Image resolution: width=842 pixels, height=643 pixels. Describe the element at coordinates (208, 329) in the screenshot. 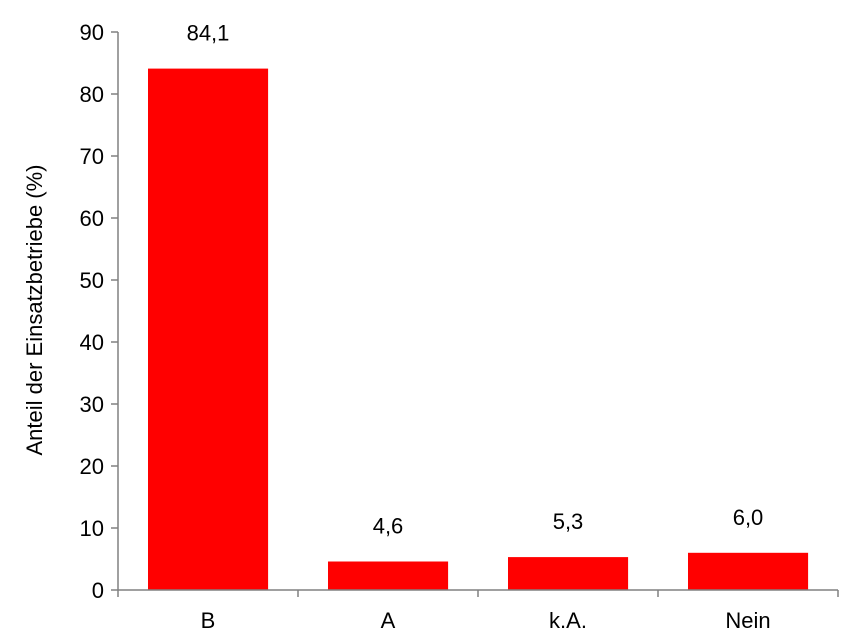

I see `bar-b` at that location.